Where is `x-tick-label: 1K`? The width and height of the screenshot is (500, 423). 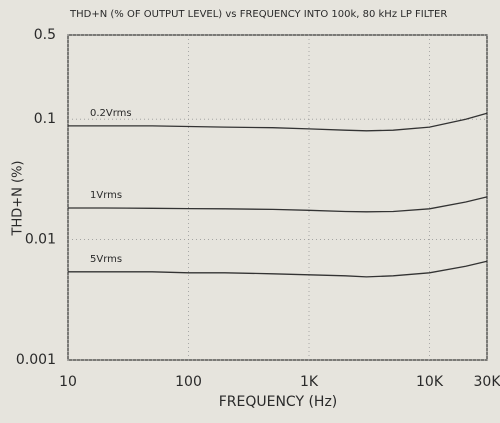 x-tick-label: 1K is located at coordinates (309, 382).